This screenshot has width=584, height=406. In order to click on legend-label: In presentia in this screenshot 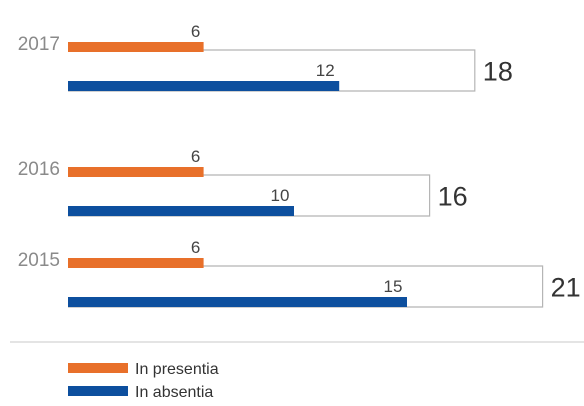, I will do `click(177, 369)`.